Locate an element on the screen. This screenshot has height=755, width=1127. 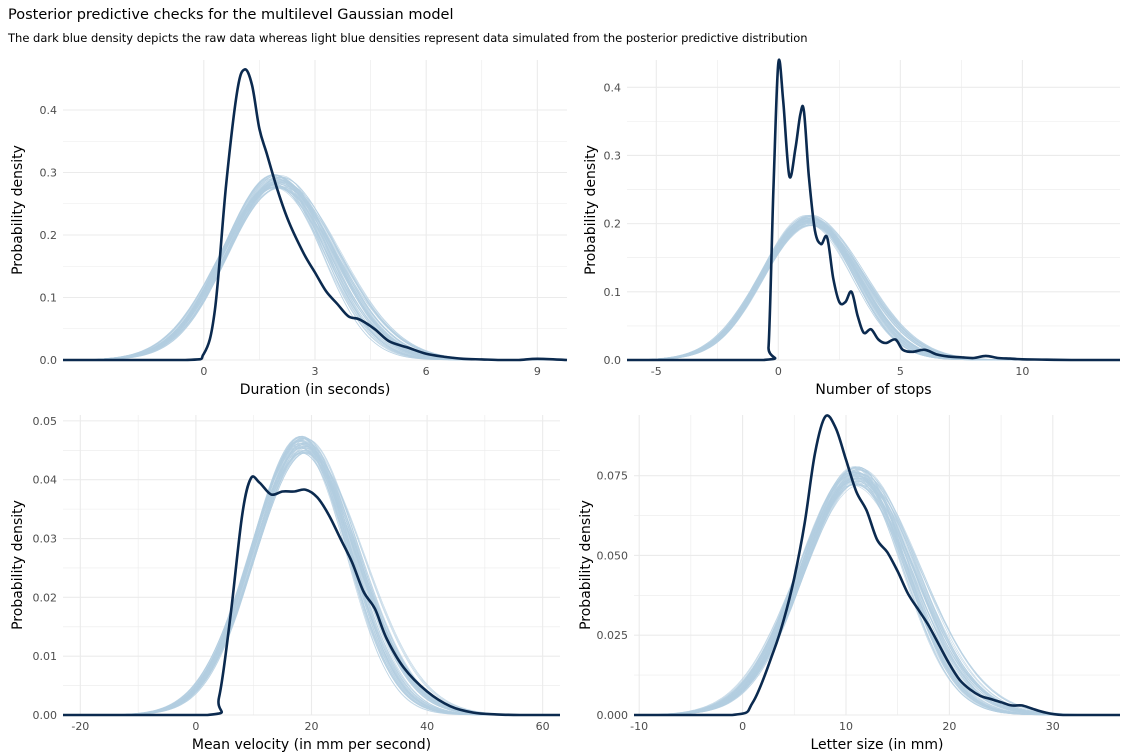
x-axis-title: Letter size (in mm) is located at coordinates (877, 745).